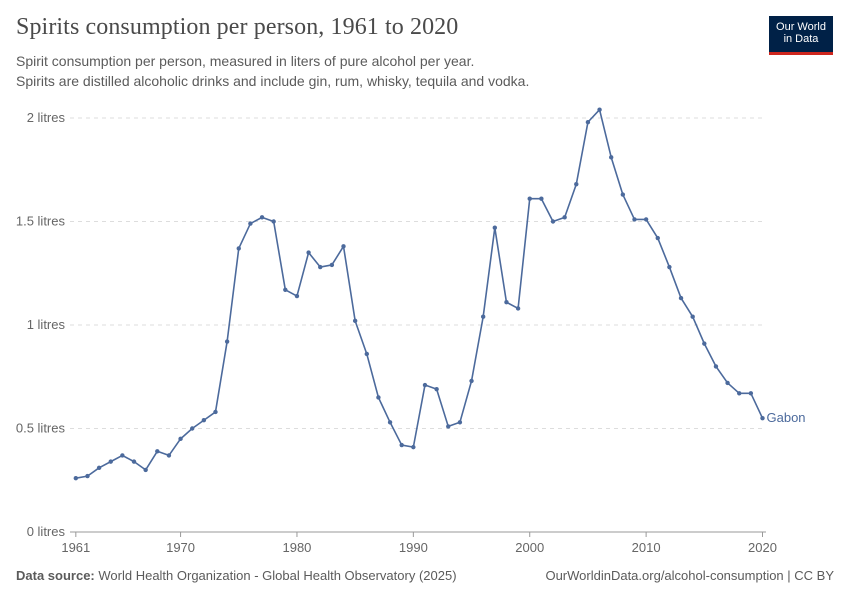  I want to click on x-tick-label: 1961, so click(75, 547).